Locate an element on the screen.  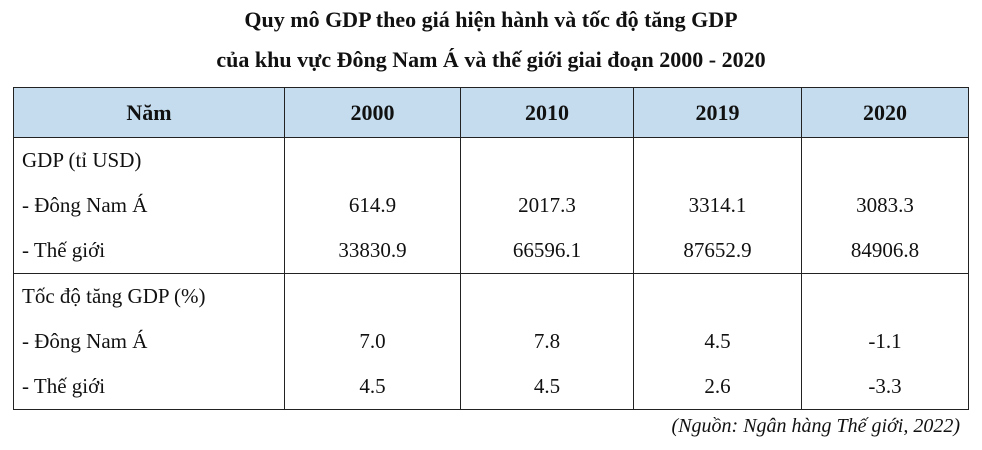
group-title-row-gdp: GDP (tỉ USD) is located at coordinates (491, 160).